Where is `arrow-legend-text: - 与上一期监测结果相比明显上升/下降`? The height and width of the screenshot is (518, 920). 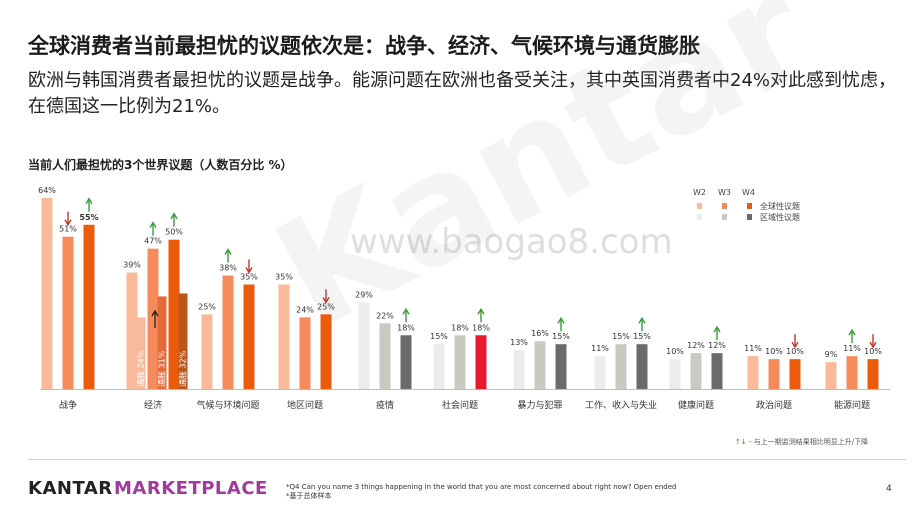 arrow-legend-text: - 与上一期监测结果相比明显上升/下降 is located at coordinates (808, 442).